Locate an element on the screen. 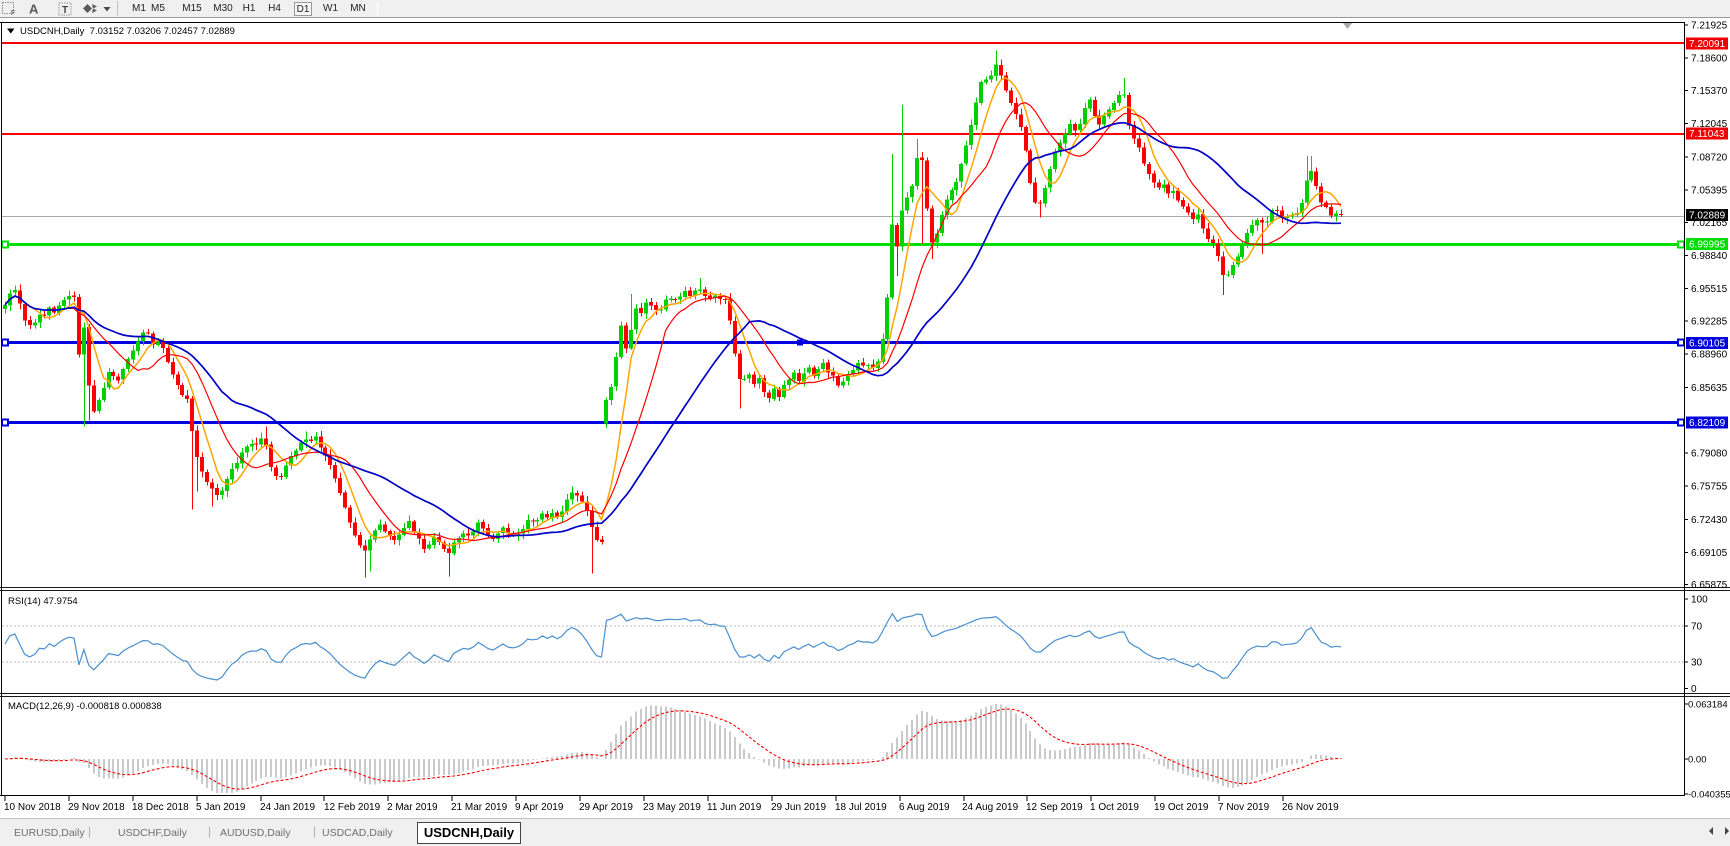 The height and width of the screenshot is (846, 1730). svg-text: 7.08720 is located at coordinates (1709, 157).